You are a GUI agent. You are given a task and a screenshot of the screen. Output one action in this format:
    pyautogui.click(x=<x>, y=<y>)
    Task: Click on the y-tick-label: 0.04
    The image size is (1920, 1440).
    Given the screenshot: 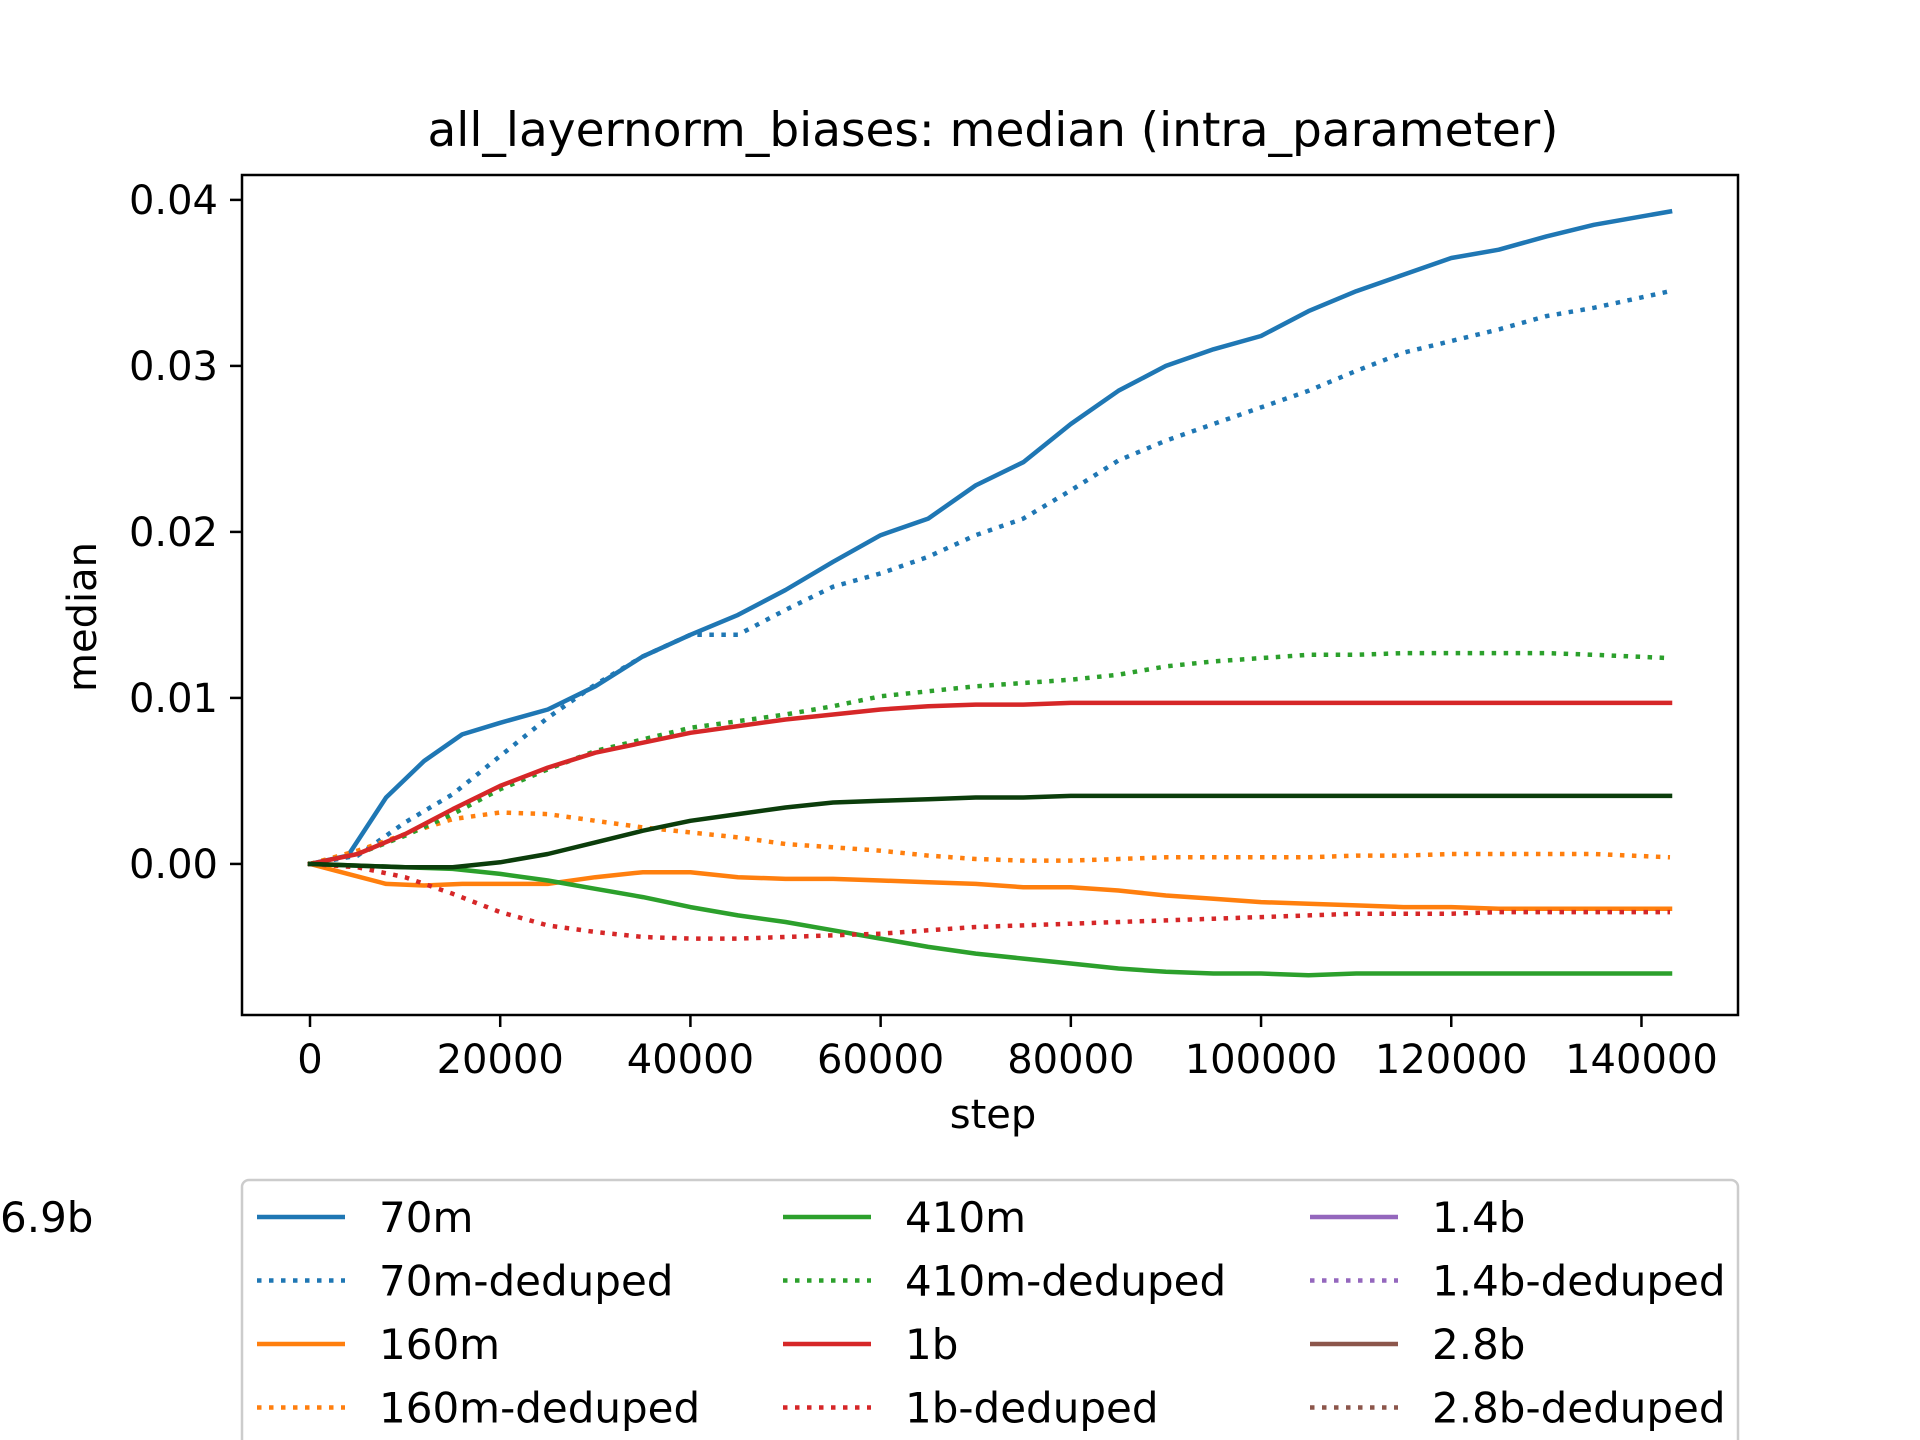 What is the action you would take?
    pyautogui.click(x=173, y=201)
    